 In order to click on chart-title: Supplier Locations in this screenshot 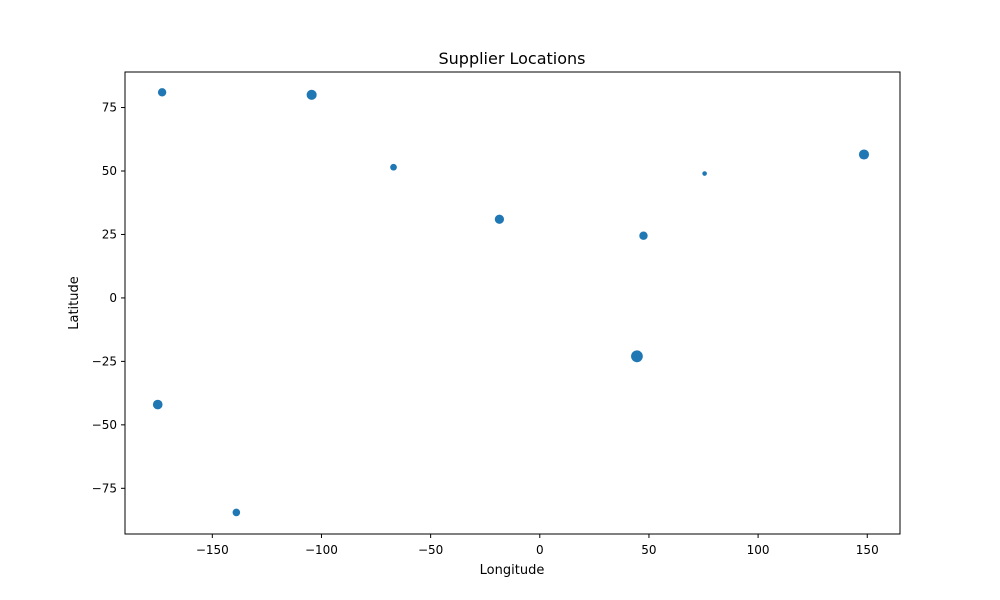, I will do `click(511, 58)`.